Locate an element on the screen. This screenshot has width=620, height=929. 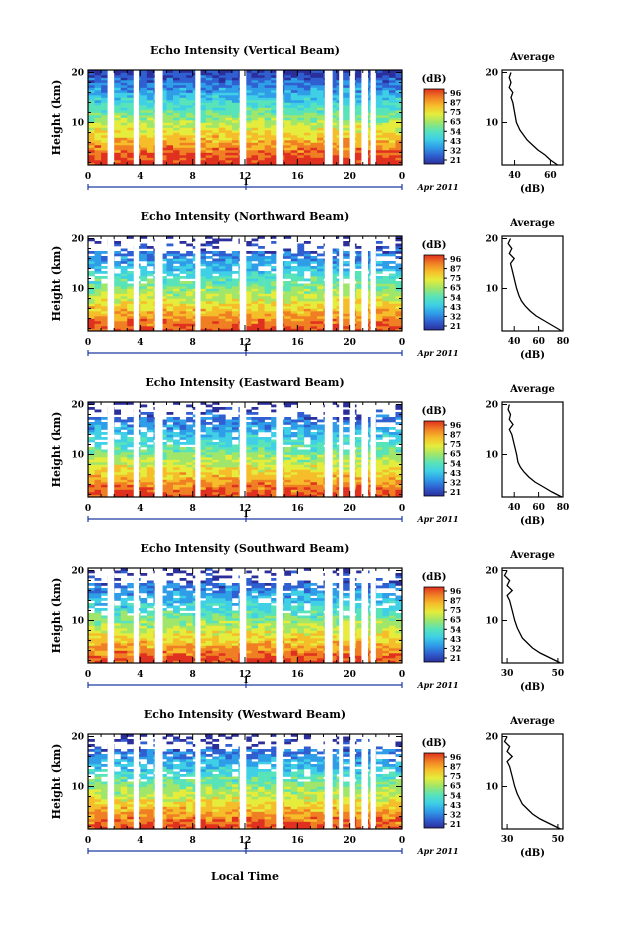
y-axis-label: Height (km) is located at coordinates (56, 616).